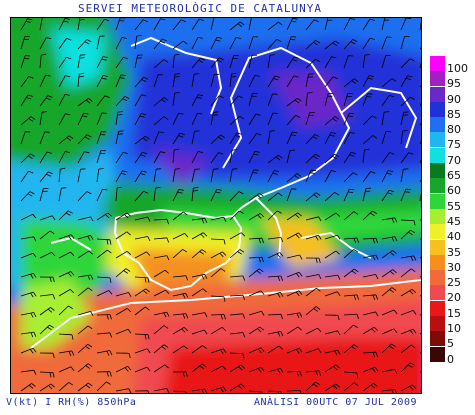 Image resolution: width=475 pixels, height=415 pixels. What do you see at coordinates (454, 191) in the screenshot?
I see `legend-label: 60` at bounding box center [454, 191].